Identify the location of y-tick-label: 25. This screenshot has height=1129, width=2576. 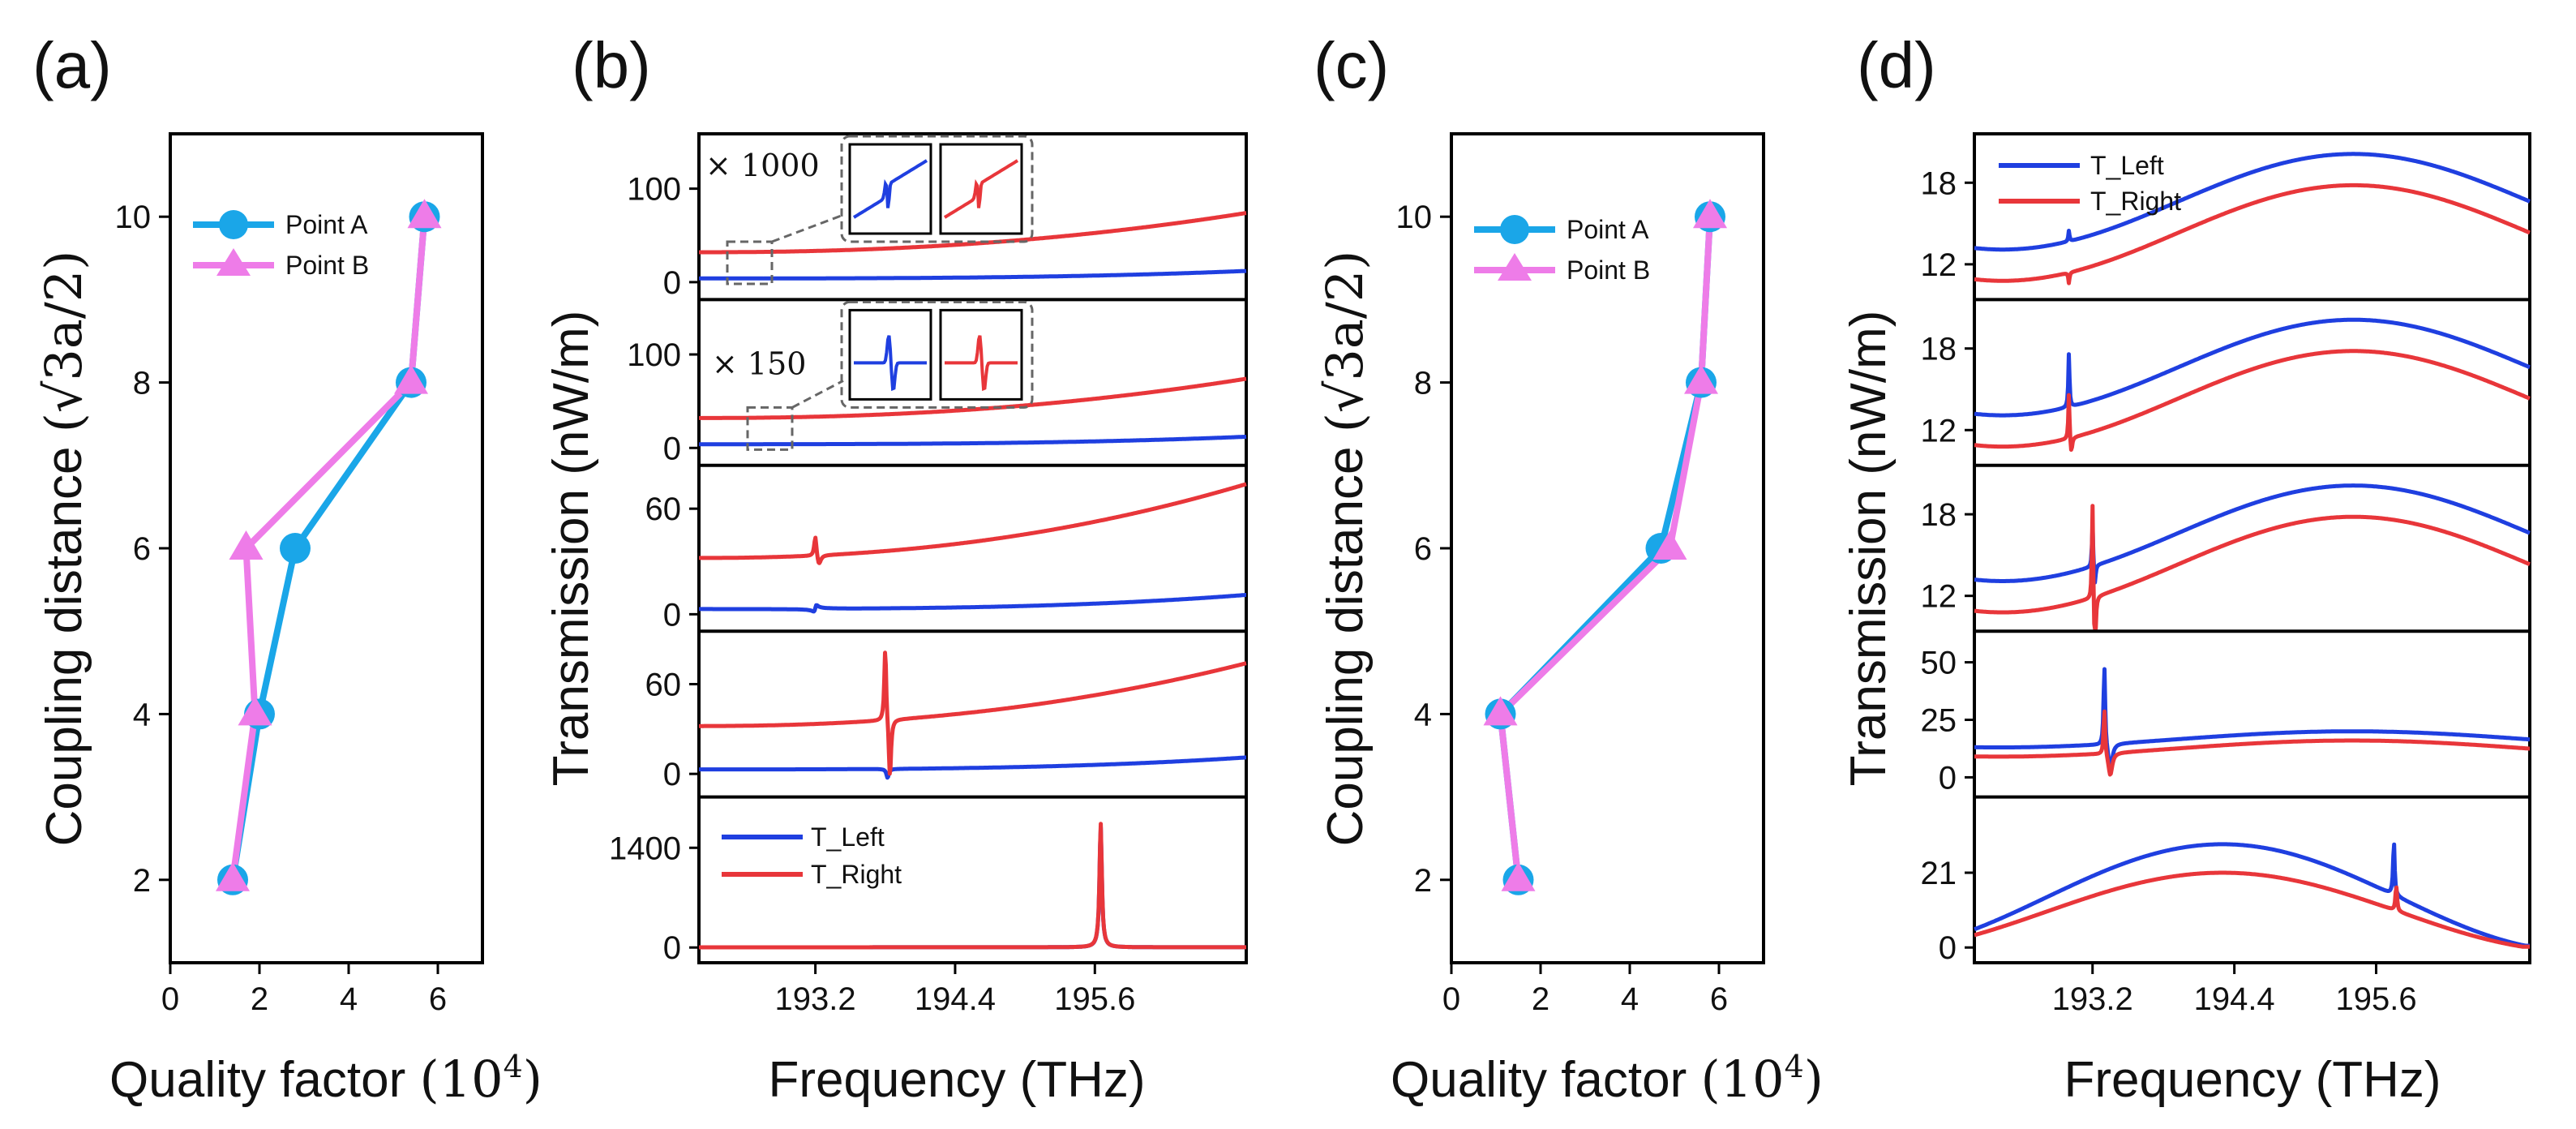
(1939, 720).